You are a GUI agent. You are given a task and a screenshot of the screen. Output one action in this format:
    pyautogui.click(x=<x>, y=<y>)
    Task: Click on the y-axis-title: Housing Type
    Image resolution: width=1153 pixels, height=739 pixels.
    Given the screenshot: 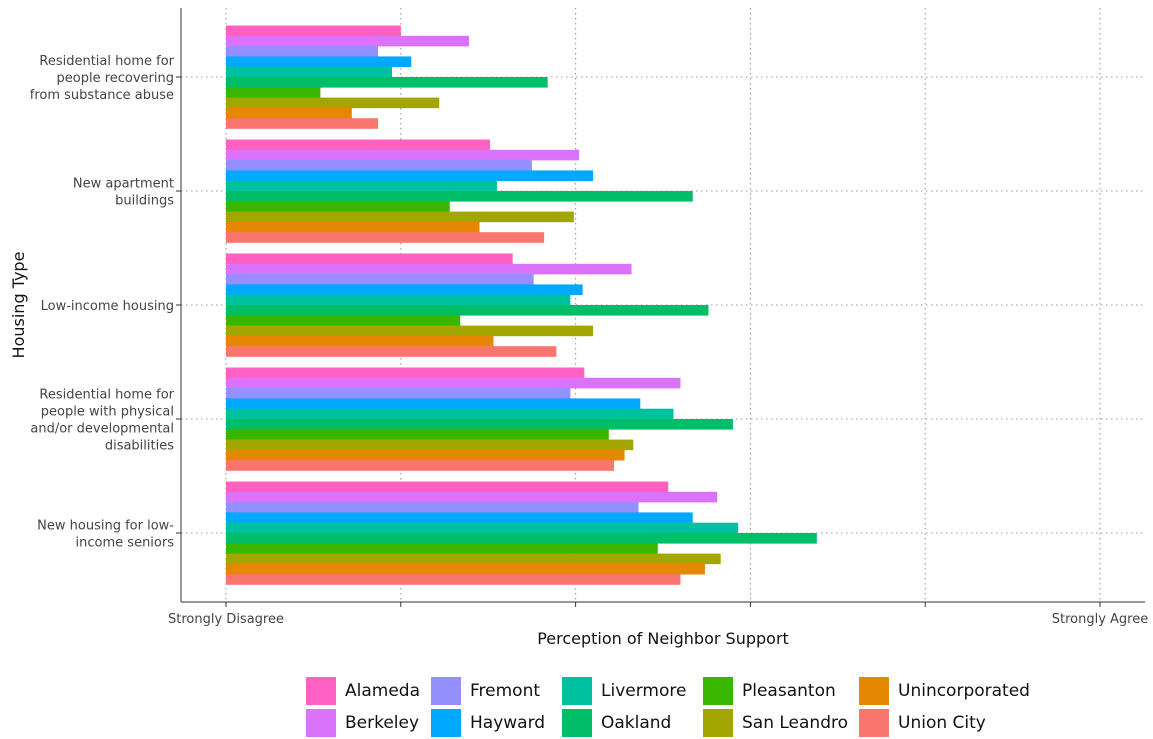 What is the action you would take?
    pyautogui.click(x=18, y=305)
    